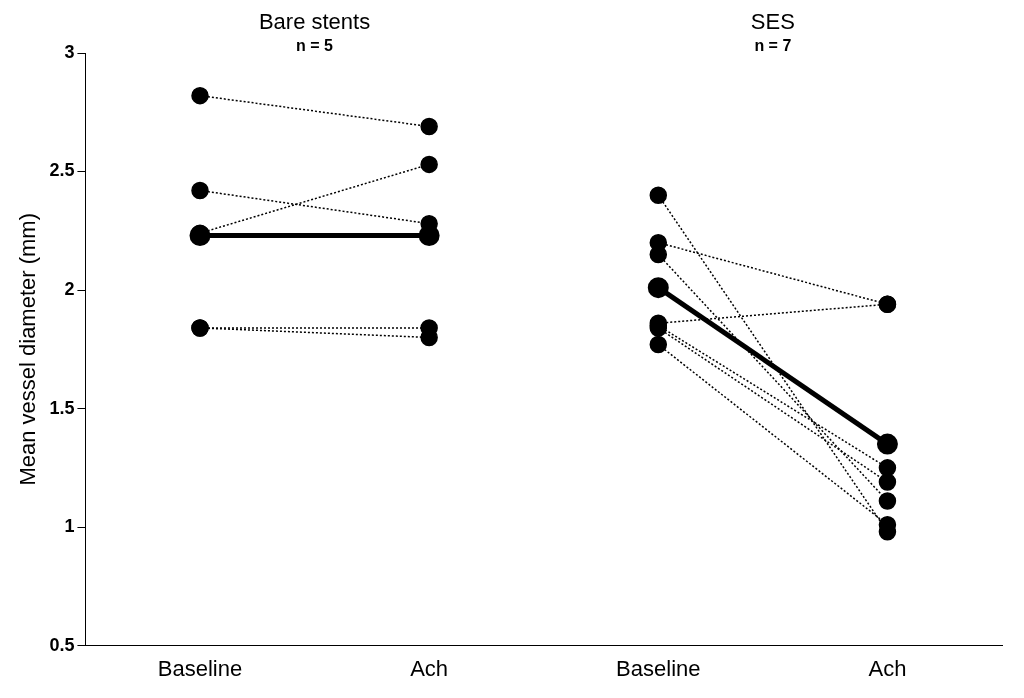  What do you see at coordinates (315, 45) in the screenshot?
I see `annotation: n = 5` at bounding box center [315, 45].